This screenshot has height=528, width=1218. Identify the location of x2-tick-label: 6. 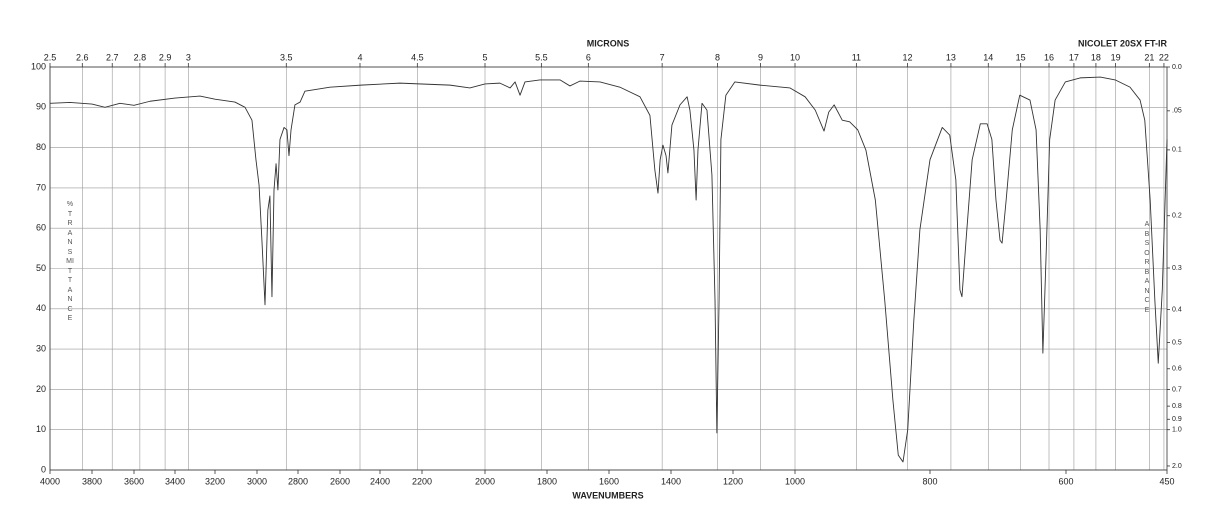
(588, 57).